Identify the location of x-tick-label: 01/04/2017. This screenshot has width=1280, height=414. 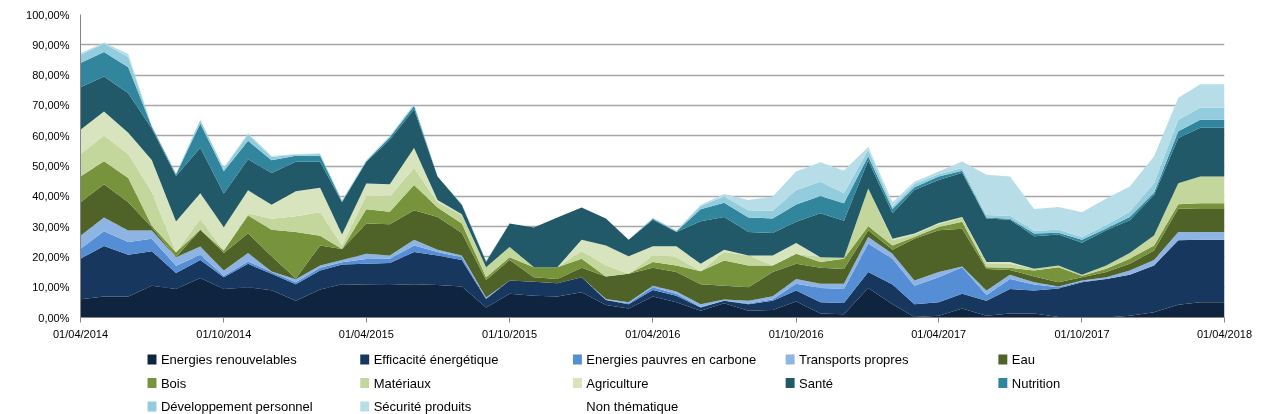
(939, 333).